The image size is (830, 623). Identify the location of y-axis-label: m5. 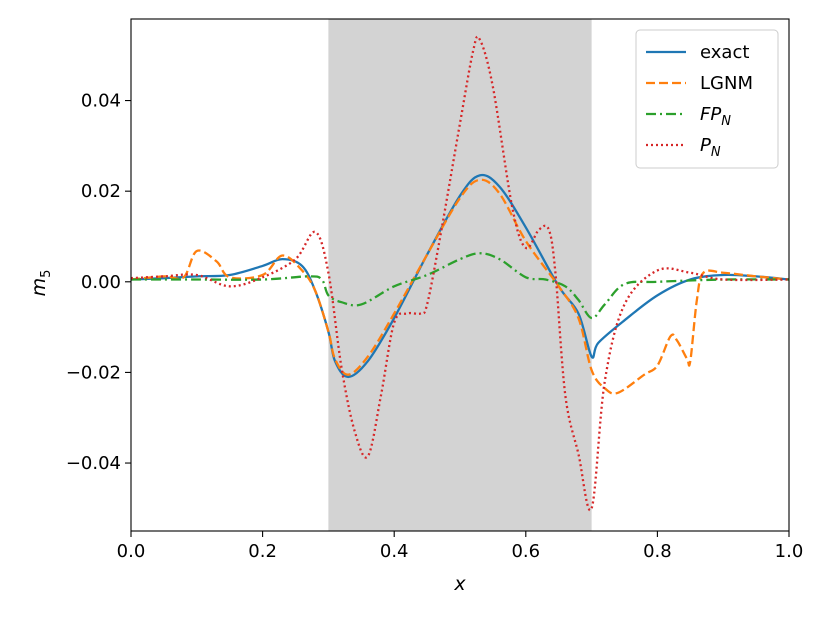
(41, 283).